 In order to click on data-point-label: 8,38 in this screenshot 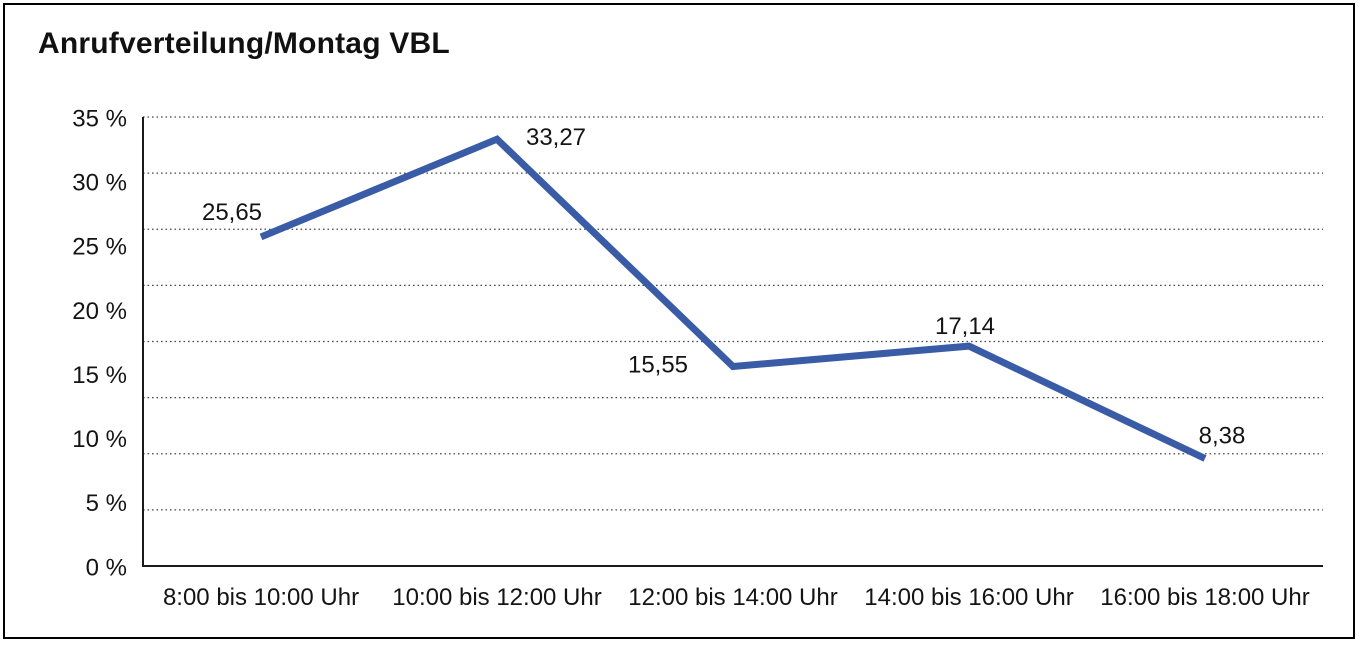, I will do `click(1222, 435)`.